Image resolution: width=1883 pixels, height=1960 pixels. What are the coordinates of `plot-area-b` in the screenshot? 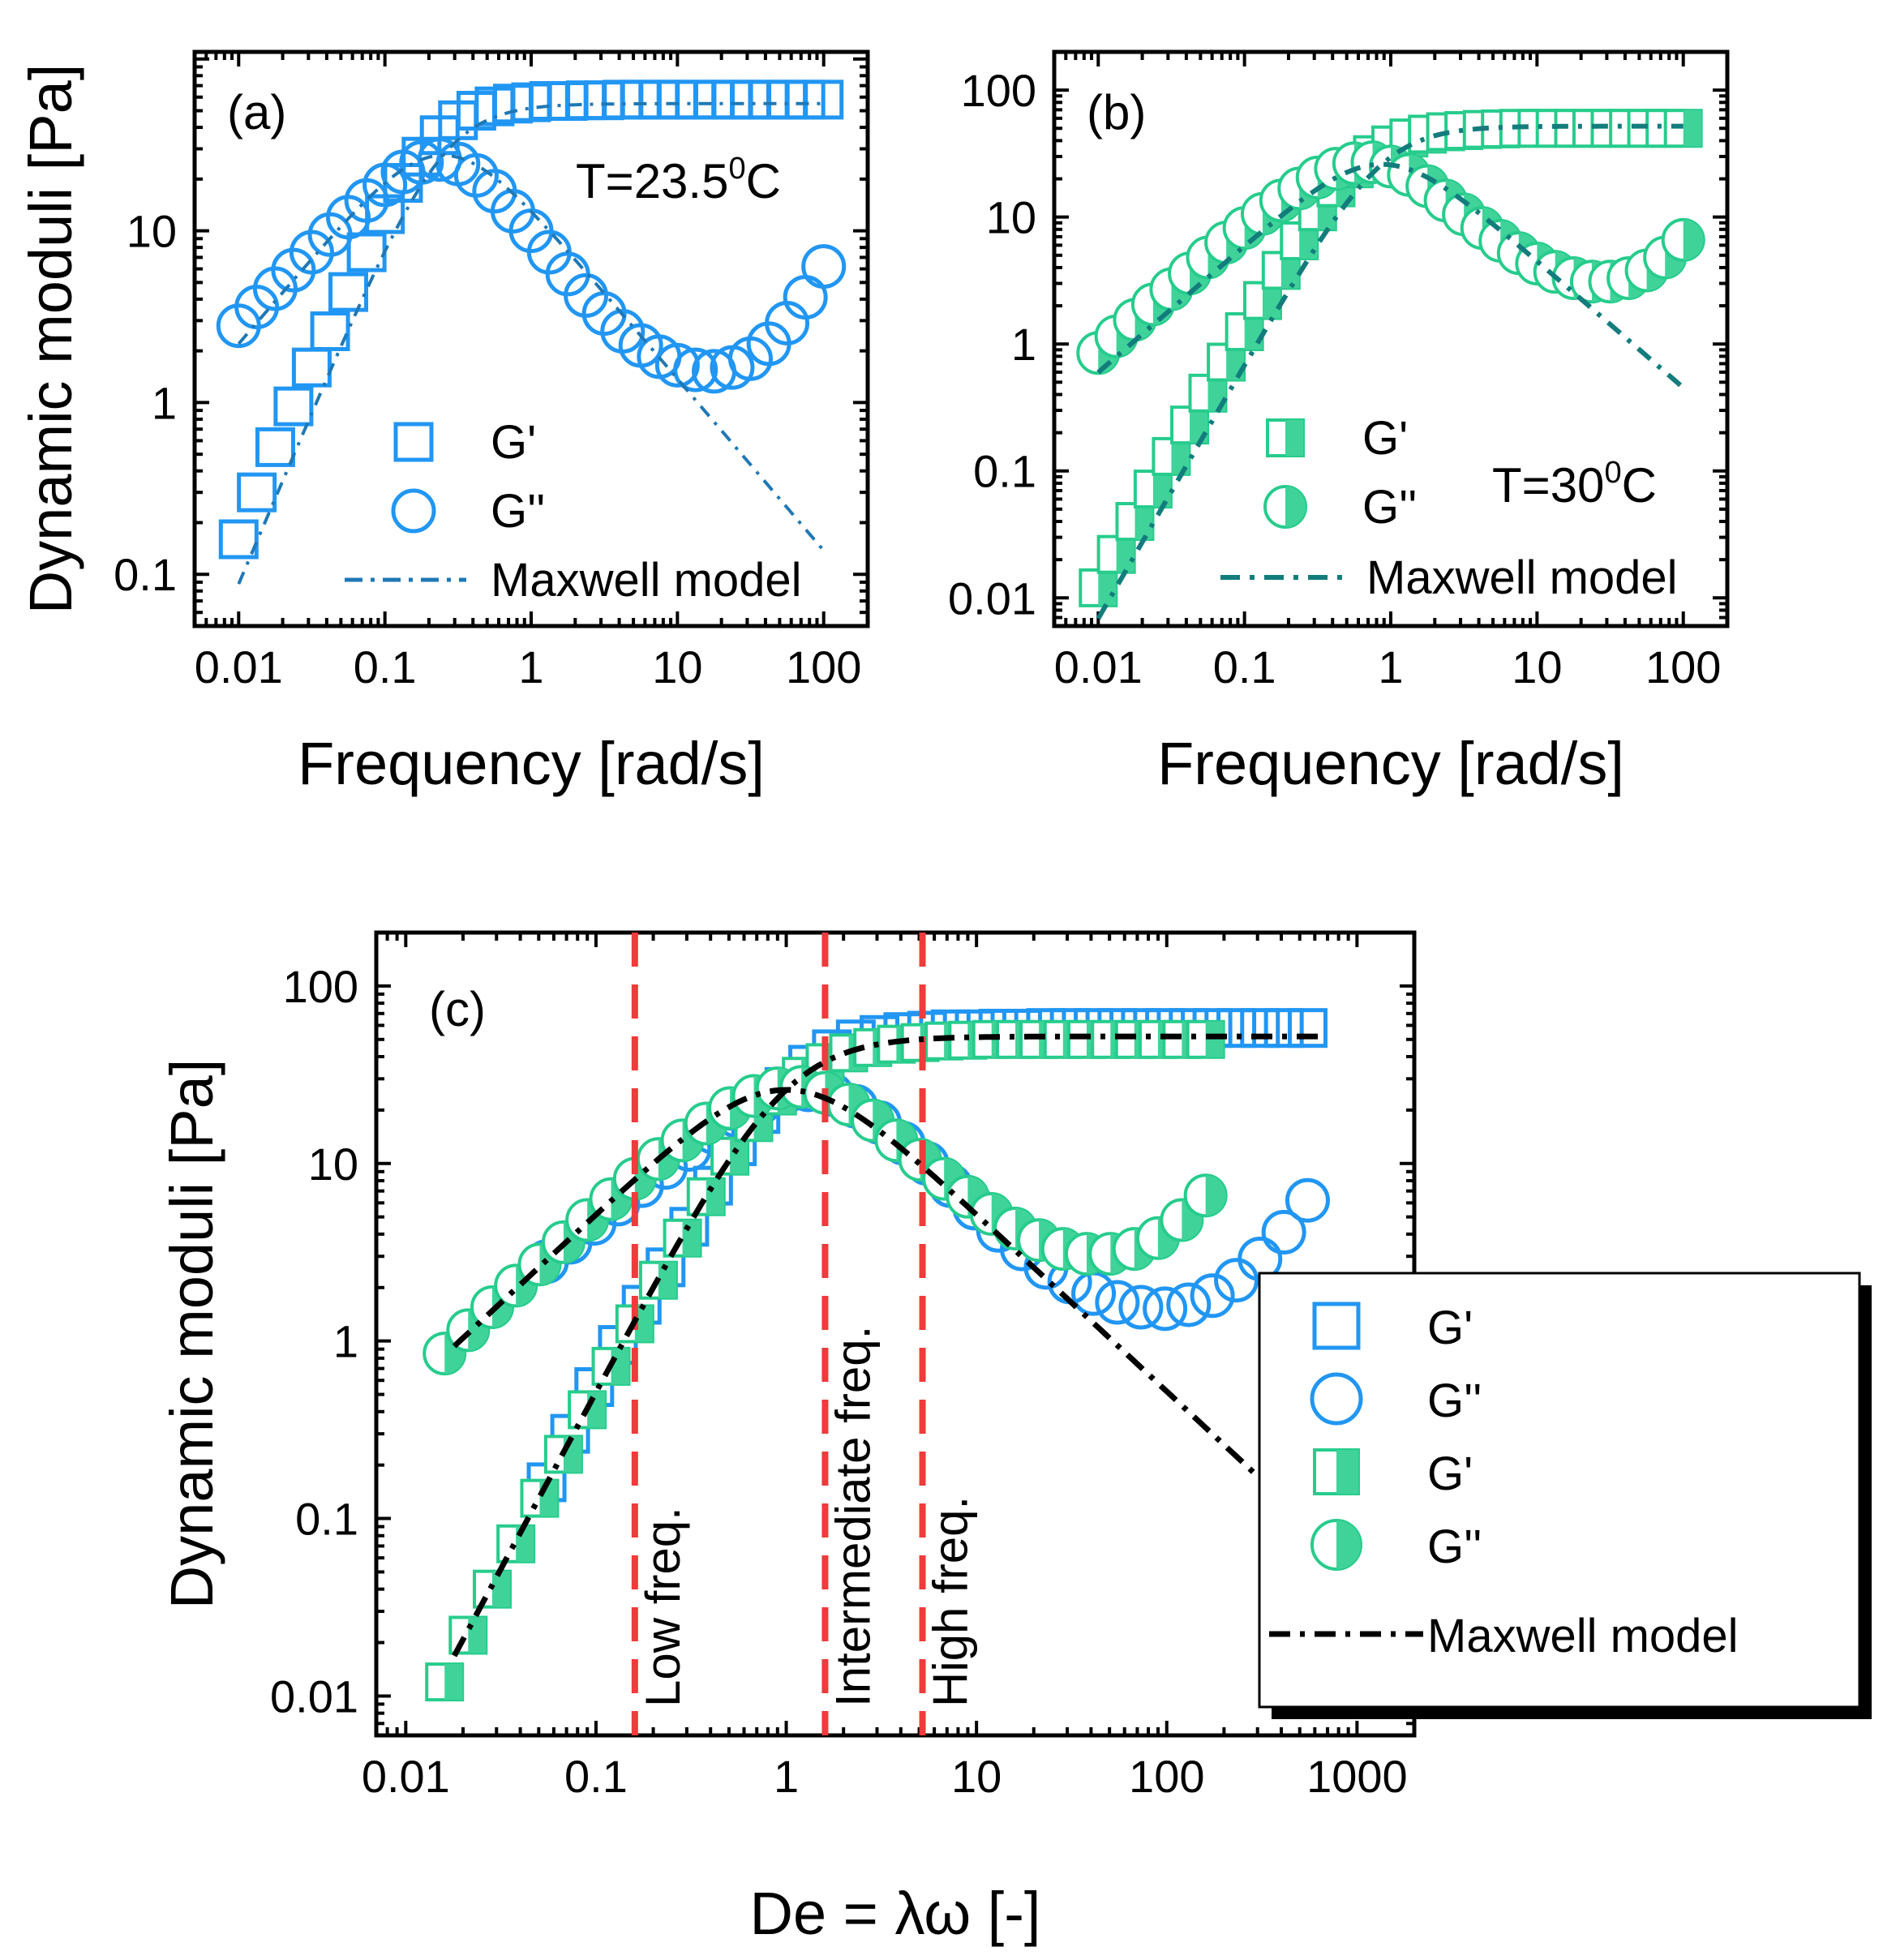 It's located at (1390, 364).